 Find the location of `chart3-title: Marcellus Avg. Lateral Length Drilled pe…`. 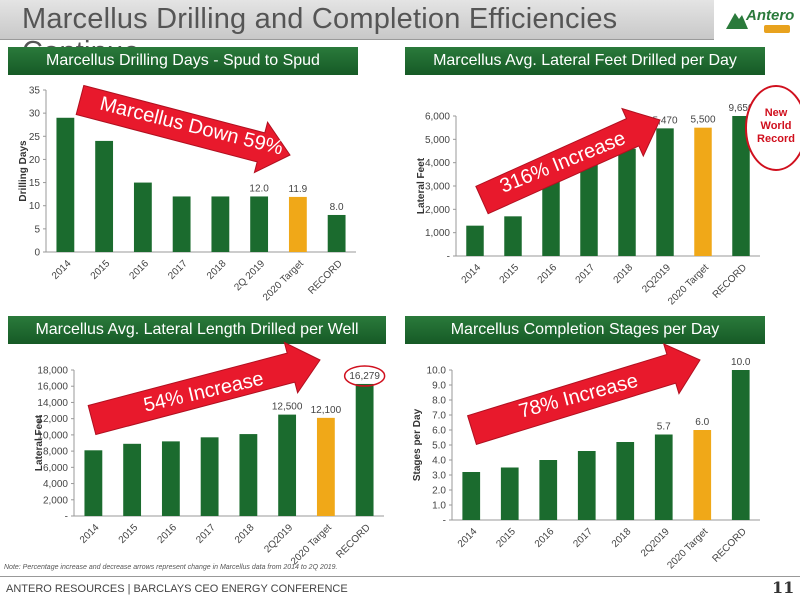

chart3-title: Marcellus Avg. Lateral Length Drilled pe… is located at coordinates (197, 330).